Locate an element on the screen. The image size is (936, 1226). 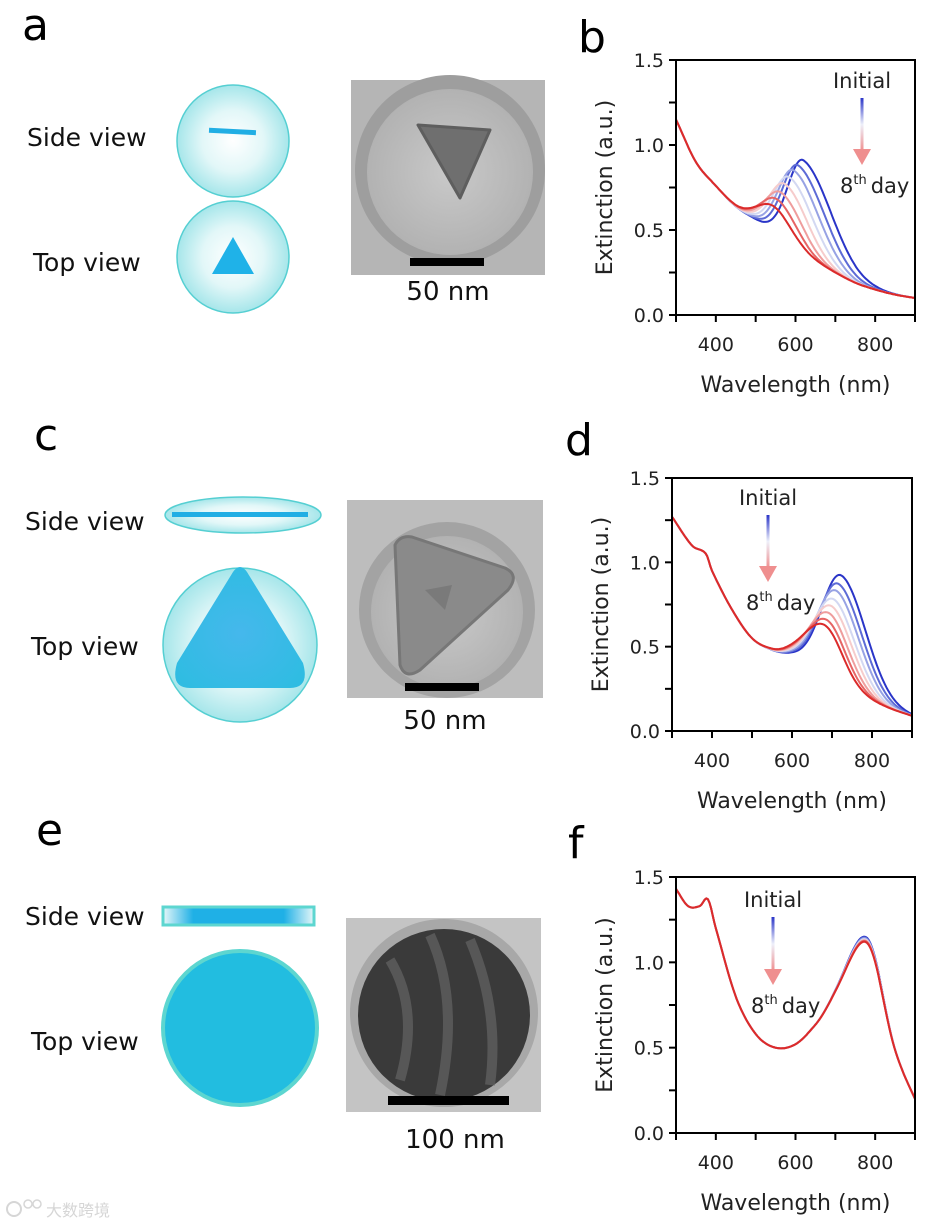
side-view-schematic-a is located at coordinates (233, 141).